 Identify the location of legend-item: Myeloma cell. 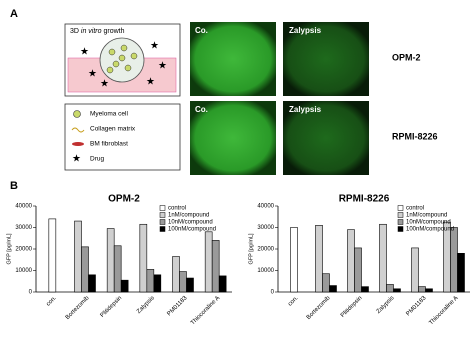
(109, 114).